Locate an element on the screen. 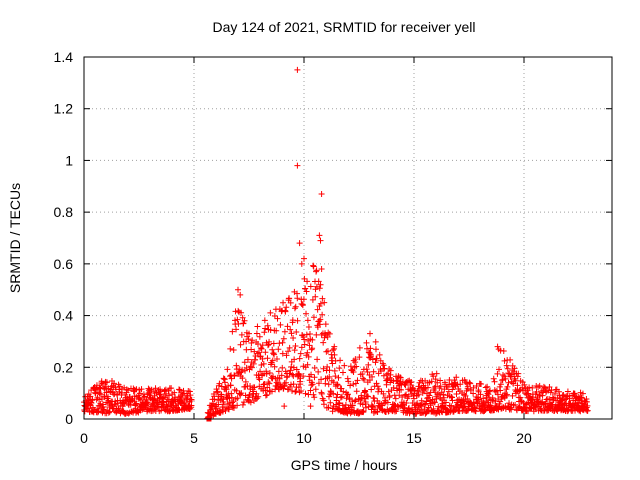 The image size is (640, 480). y-tick-label: 0 is located at coordinates (69, 419).